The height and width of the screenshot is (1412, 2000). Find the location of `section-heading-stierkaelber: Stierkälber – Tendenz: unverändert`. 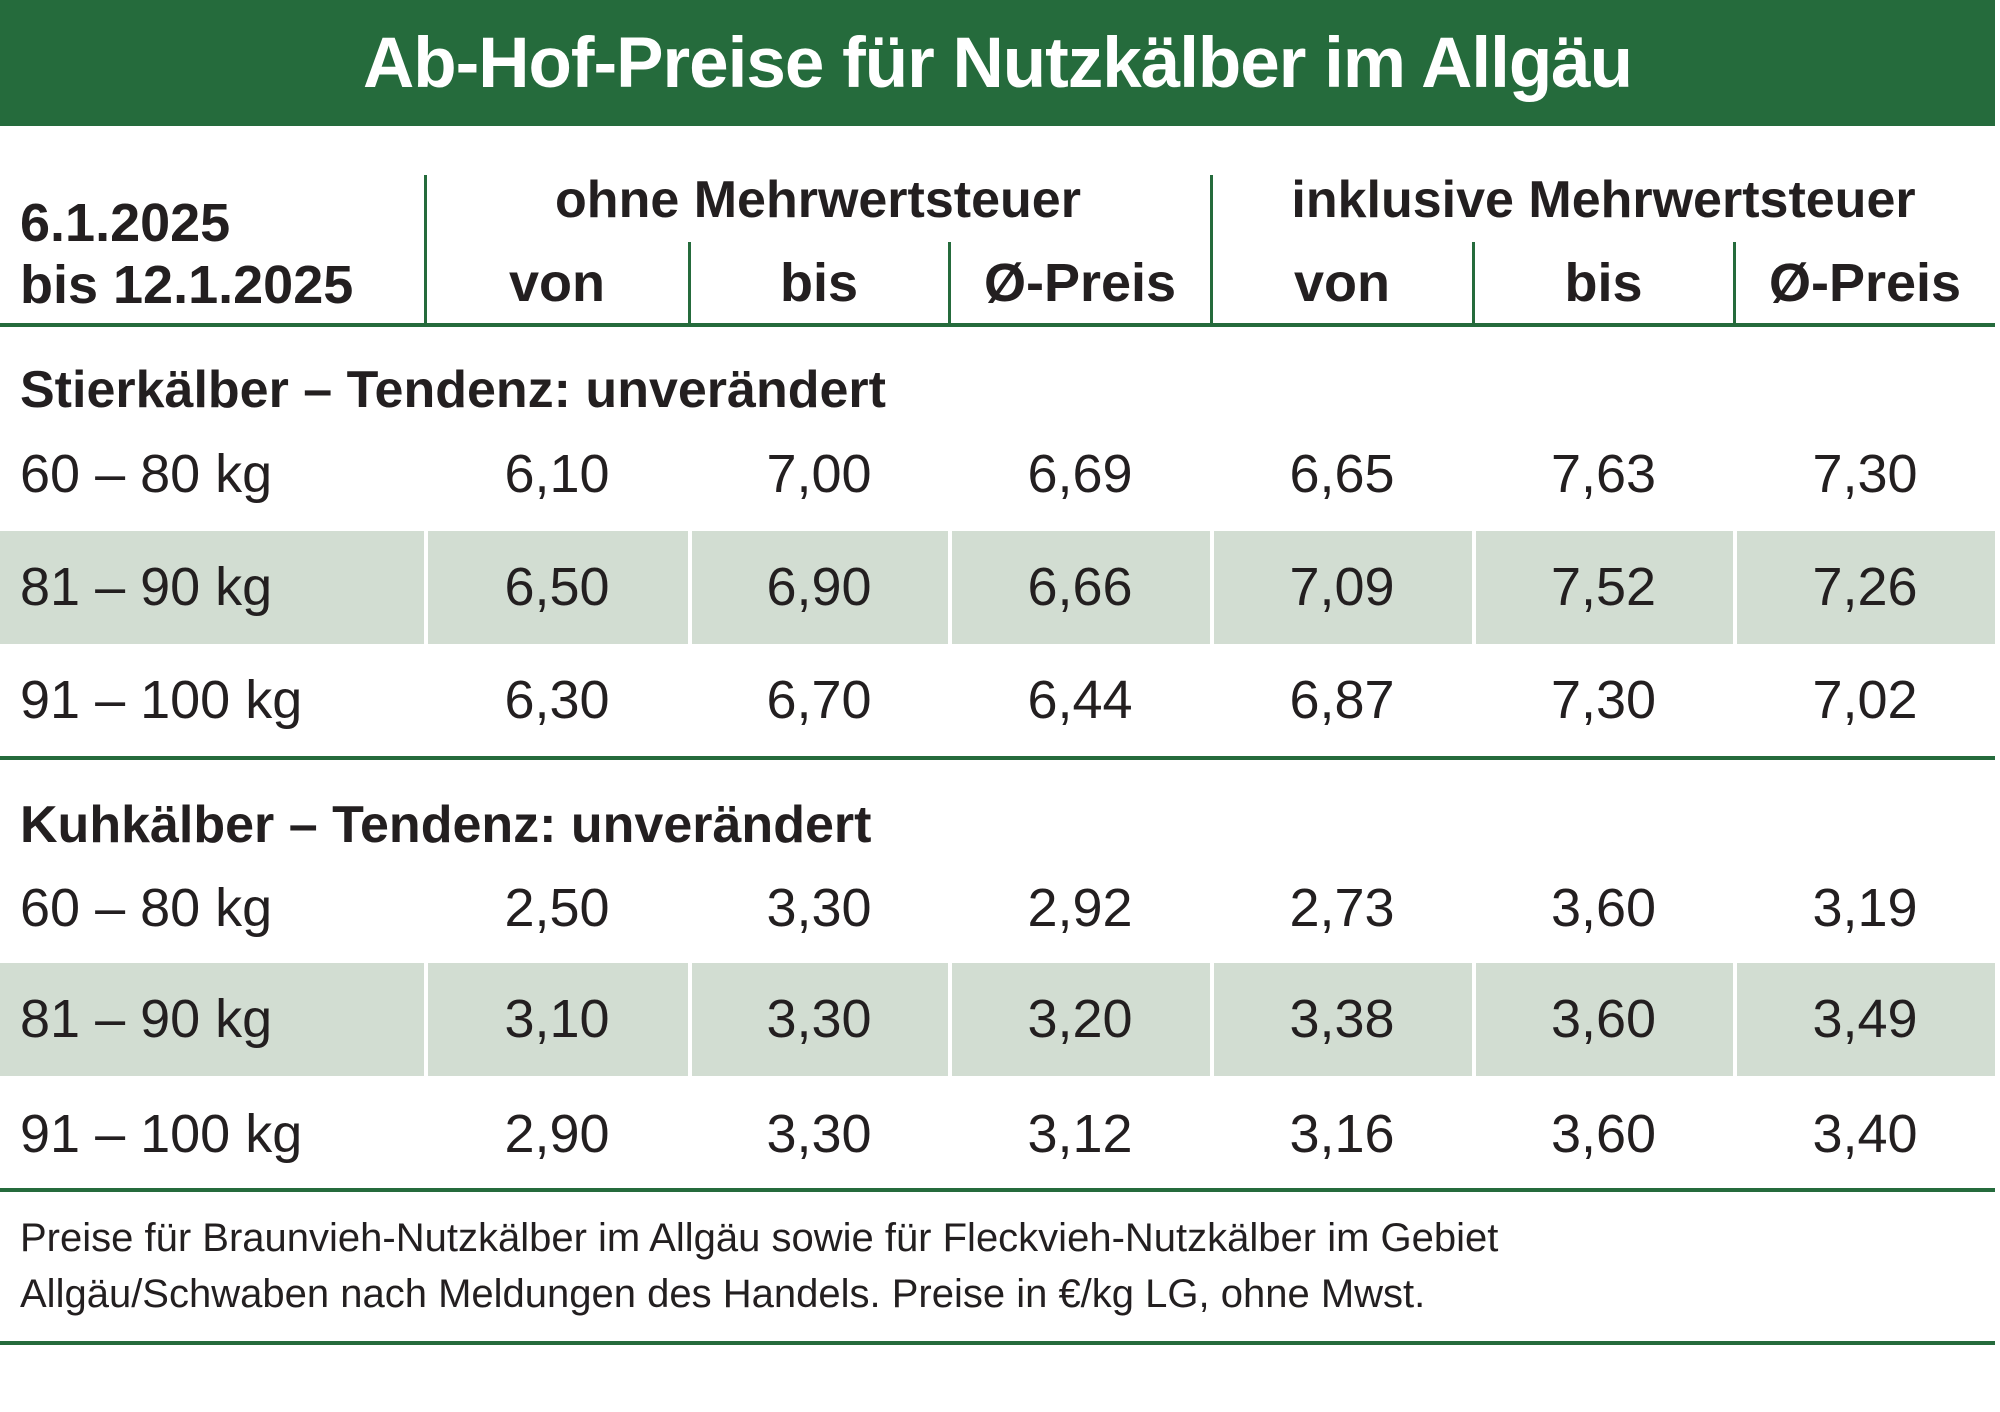

section-heading-stierkaelber: Stierkälber – Tendenz: unverändert is located at coordinates (453, 390).